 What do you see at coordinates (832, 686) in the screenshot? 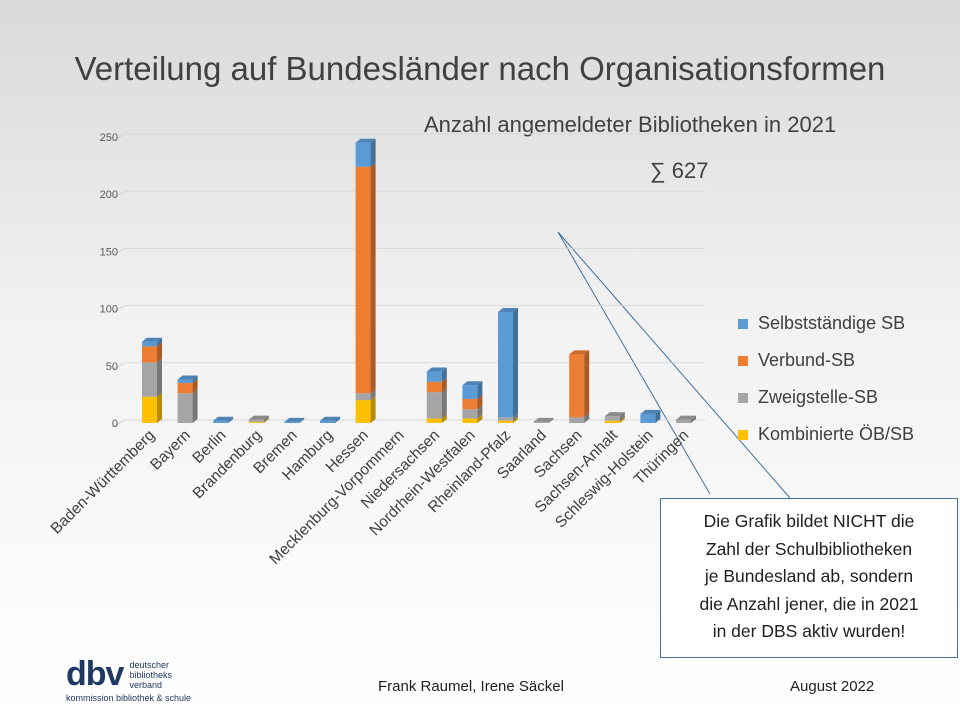
I see `footer-date: August 2022` at bounding box center [832, 686].